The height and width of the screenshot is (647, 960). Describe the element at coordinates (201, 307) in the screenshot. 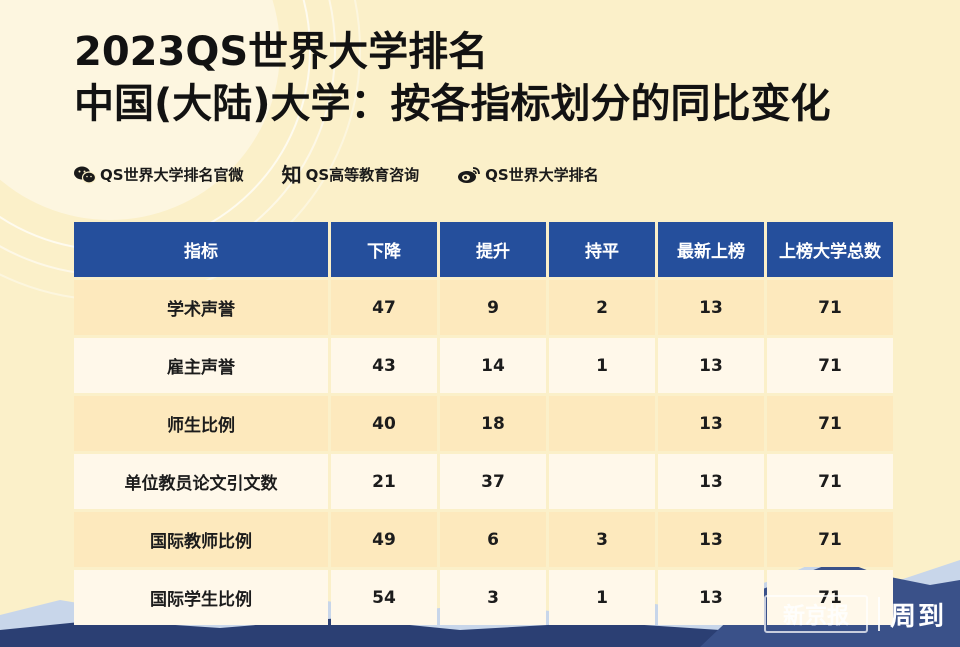

I see `cell-indicator: 学术声誉` at that location.